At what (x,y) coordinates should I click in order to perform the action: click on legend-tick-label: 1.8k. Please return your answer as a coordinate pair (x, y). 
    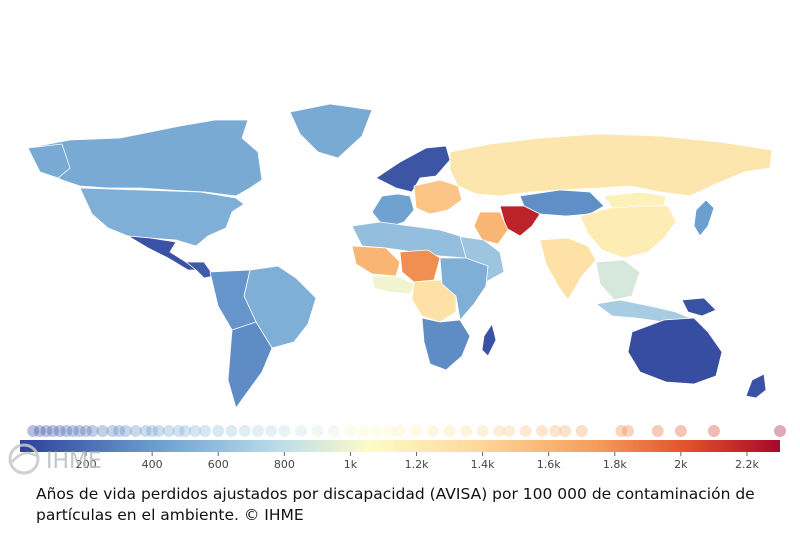
    Looking at the image, I should click on (615, 464).